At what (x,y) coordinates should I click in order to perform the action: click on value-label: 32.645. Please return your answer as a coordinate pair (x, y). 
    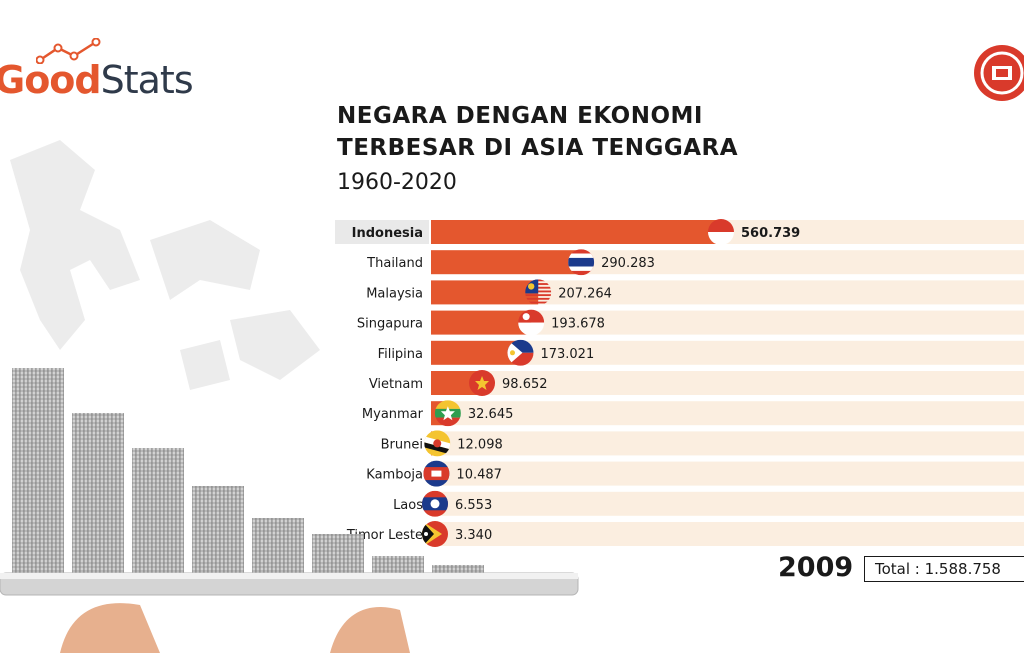
    Looking at the image, I should click on (491, 414).